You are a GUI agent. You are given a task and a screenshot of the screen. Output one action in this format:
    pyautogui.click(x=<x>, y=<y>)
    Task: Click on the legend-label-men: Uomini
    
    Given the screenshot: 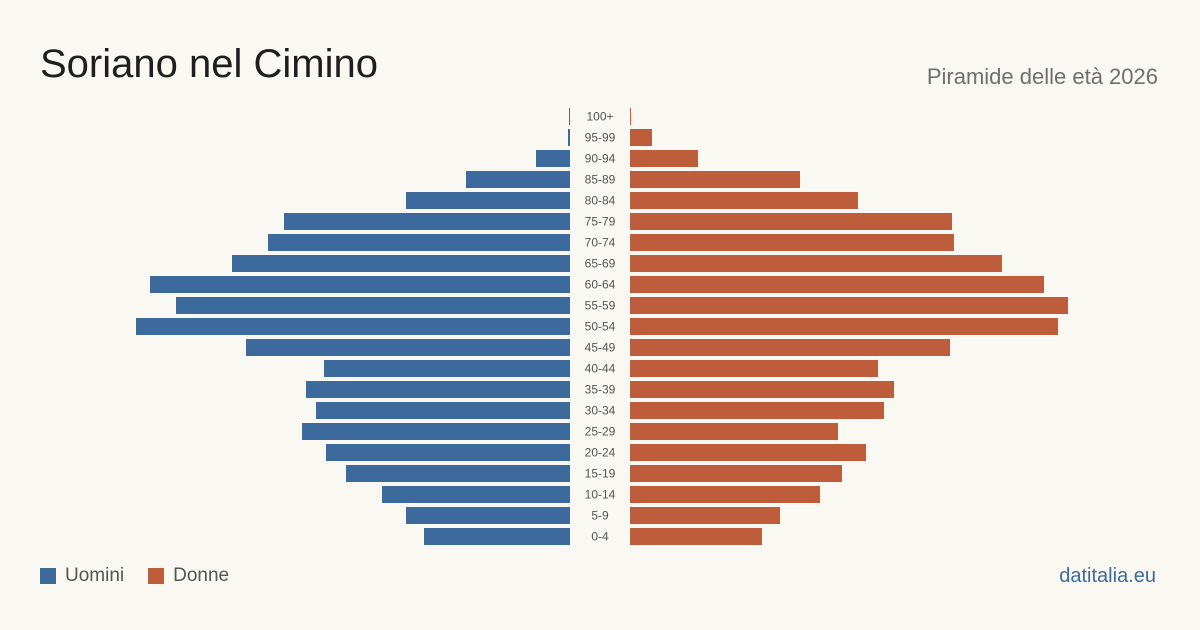 What is the action you would take?
    pyautogui.click(x=95, y=575)
    